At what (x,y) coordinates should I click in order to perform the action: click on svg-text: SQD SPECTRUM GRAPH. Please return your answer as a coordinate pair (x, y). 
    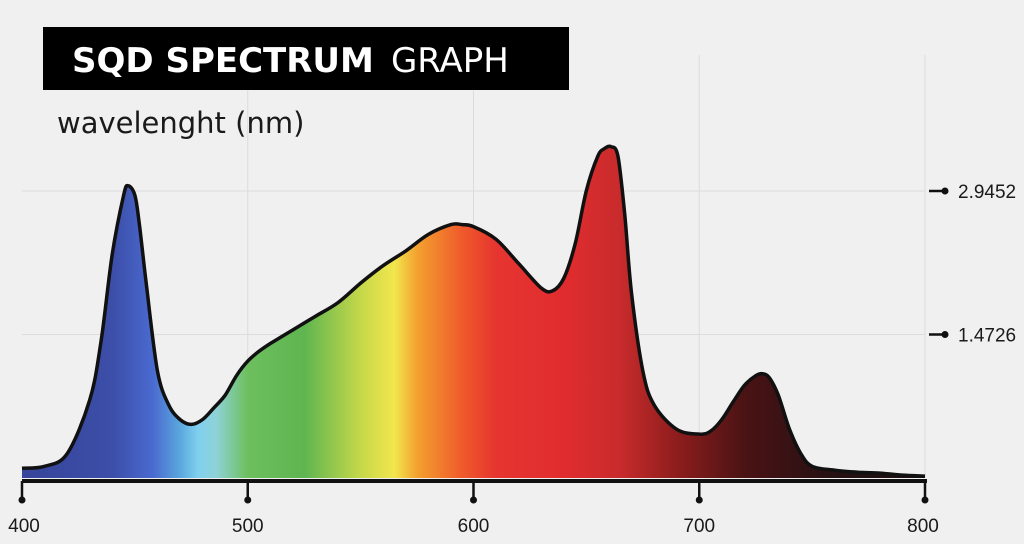
    Looking at the image, I should click on (290, 61).